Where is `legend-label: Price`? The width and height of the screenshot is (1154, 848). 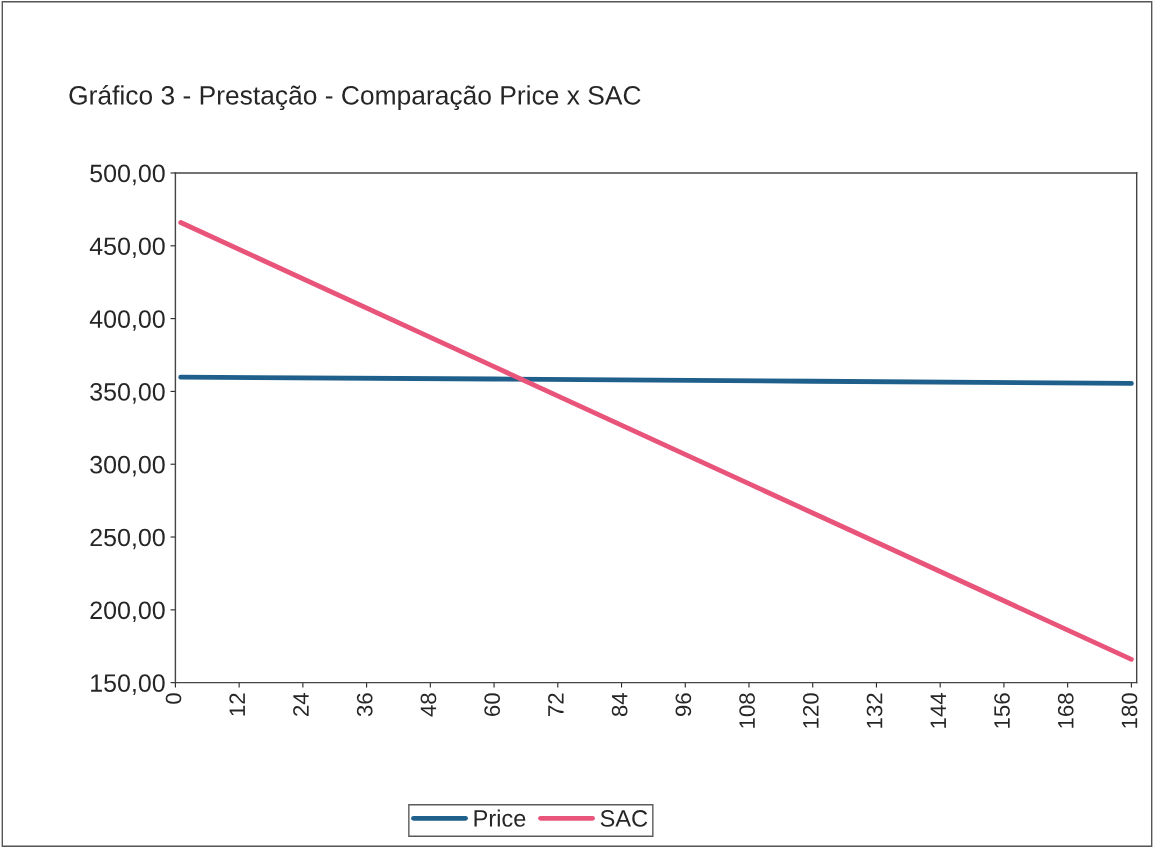 legend-label: Price is located at coordinates (500, 818).